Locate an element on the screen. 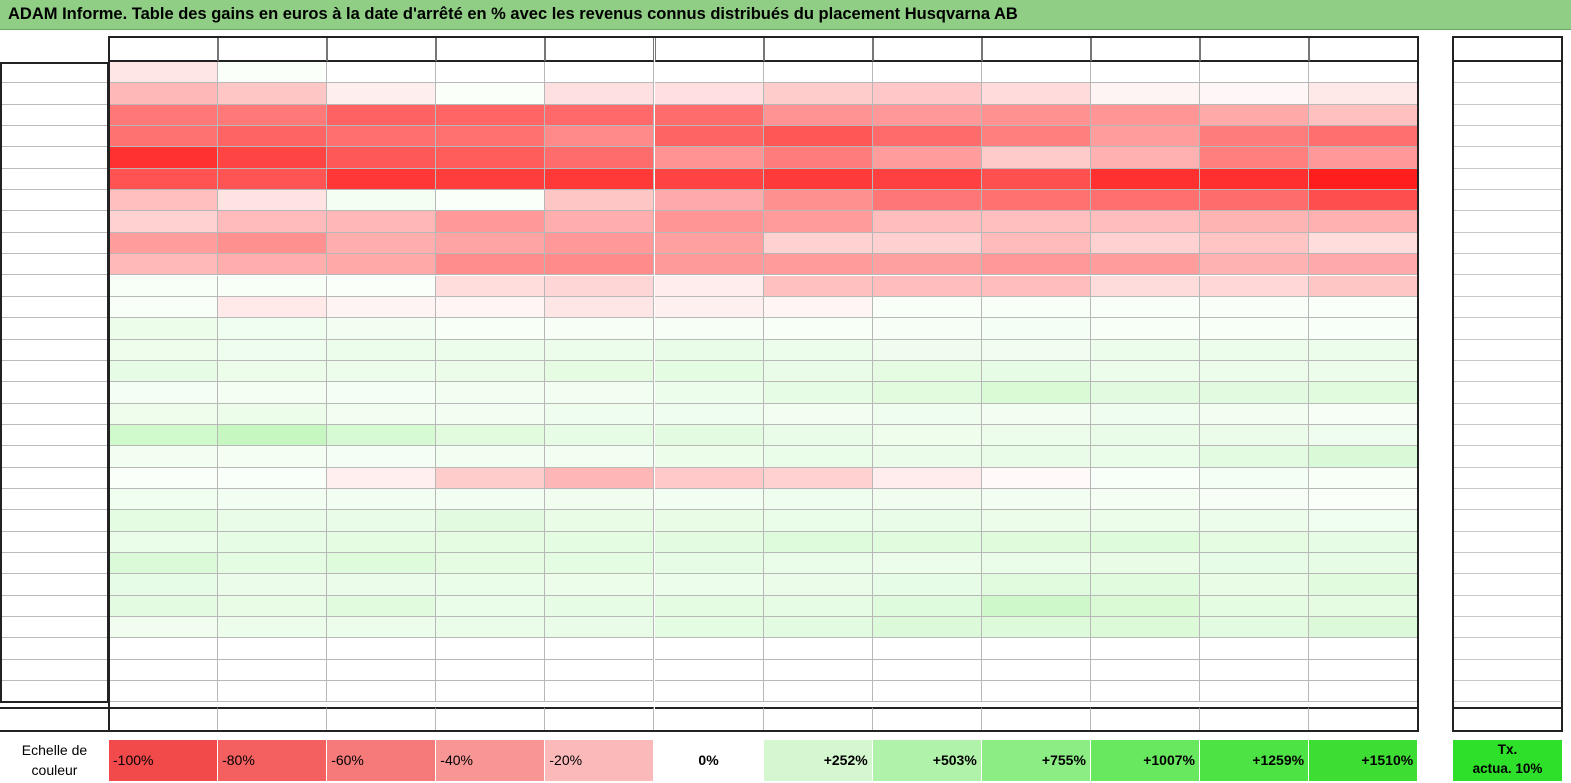 This screenshot has height=783, width=1571. color-scale-label-line2: couleur is located at coordinates (54, 770).